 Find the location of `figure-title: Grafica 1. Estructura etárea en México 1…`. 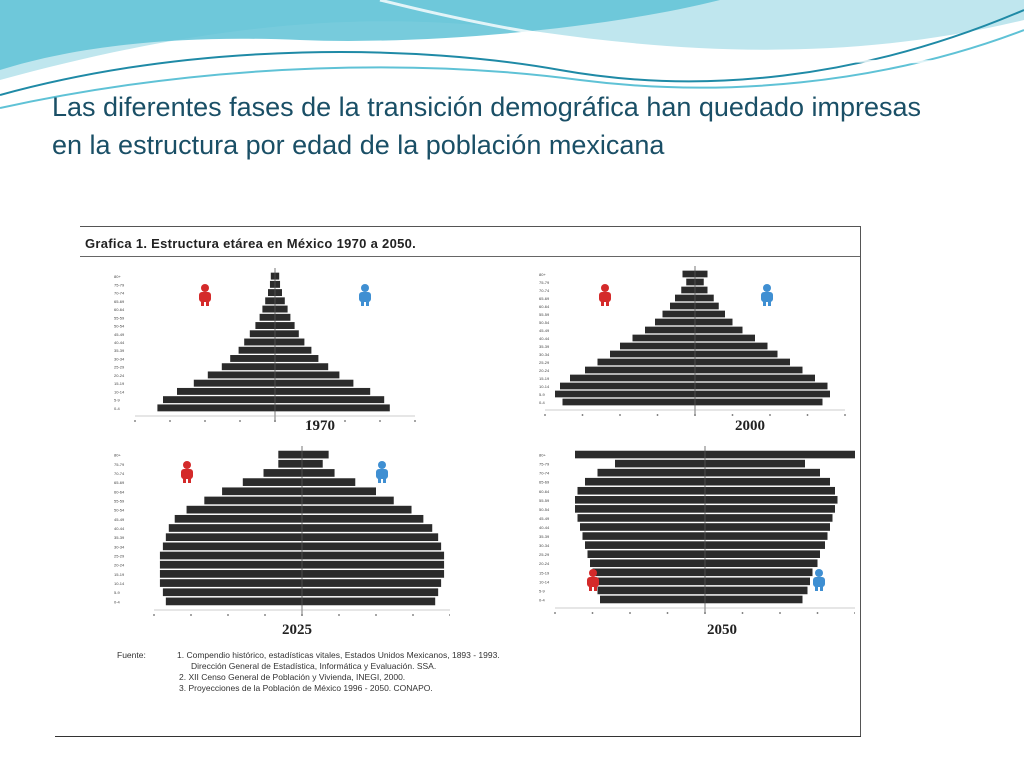

figure-title: Grafica 1. Estructura etárea en México 1… is located at coordinates (251, 243).